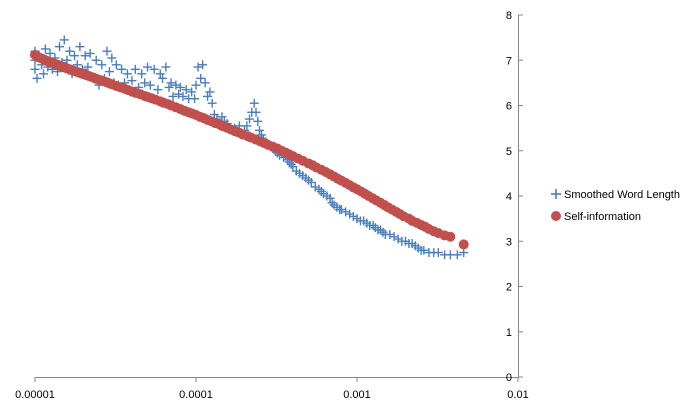  What do you see at coordinates (509, 288) in the screenshot?
I see `y-tick-label: 2` at bounding box center [509, 288].